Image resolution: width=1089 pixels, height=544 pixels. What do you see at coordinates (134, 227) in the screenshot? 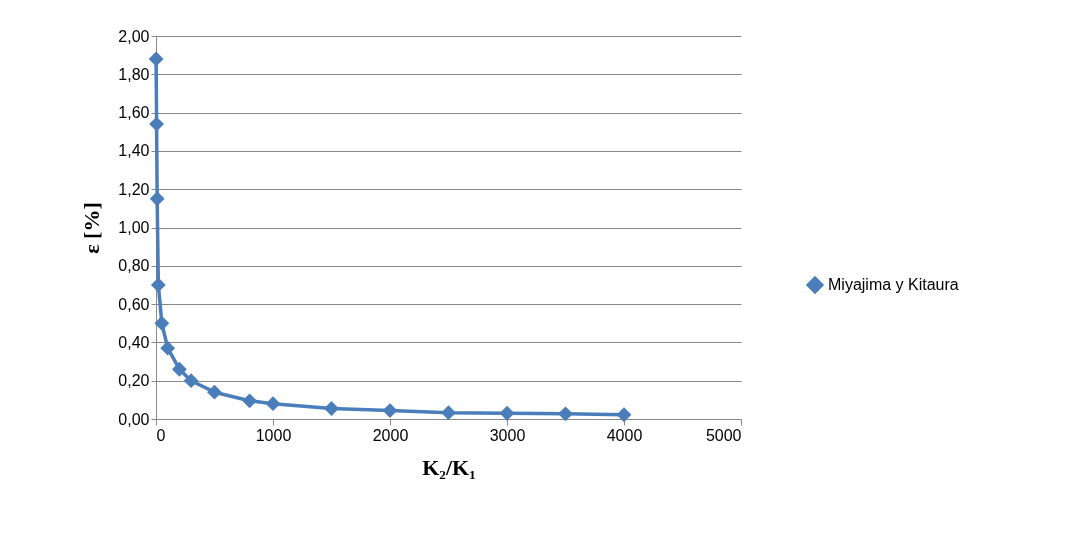
I see `y-tick-label: 1,00` at bounding box center [134, 227].